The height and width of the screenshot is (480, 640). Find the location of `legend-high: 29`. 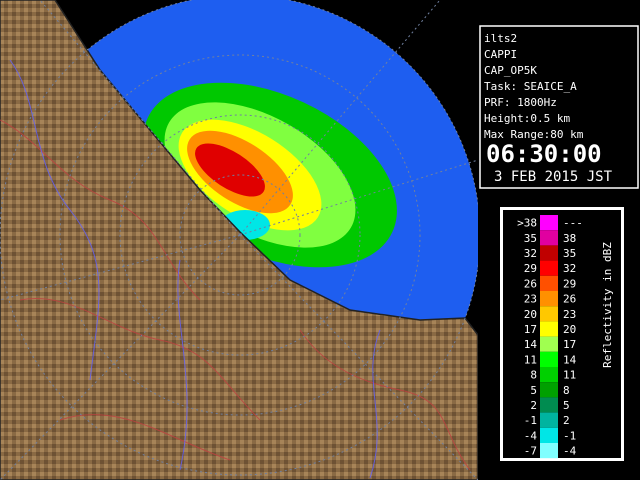

legend-high: 29 is located at coordinates (569, 283).